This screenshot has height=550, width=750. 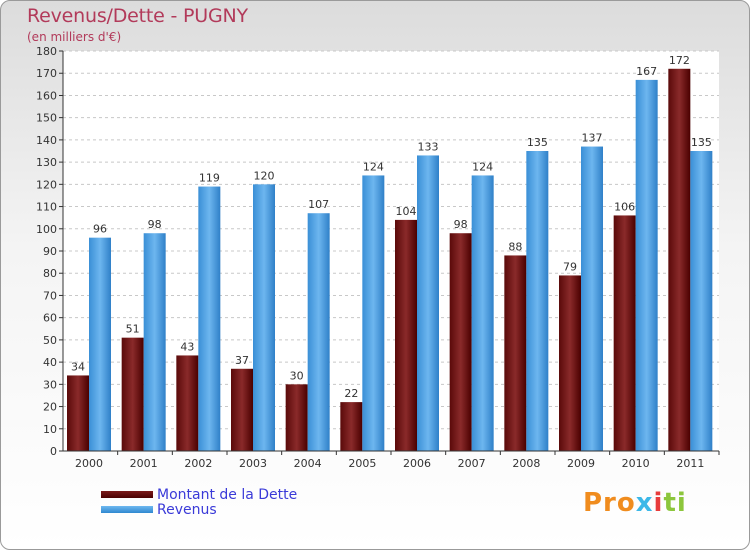 What do you see at coordinates (46, 95) in the screenshot?
I see `y-tick-label: 160` at bounding box center [46, 95].